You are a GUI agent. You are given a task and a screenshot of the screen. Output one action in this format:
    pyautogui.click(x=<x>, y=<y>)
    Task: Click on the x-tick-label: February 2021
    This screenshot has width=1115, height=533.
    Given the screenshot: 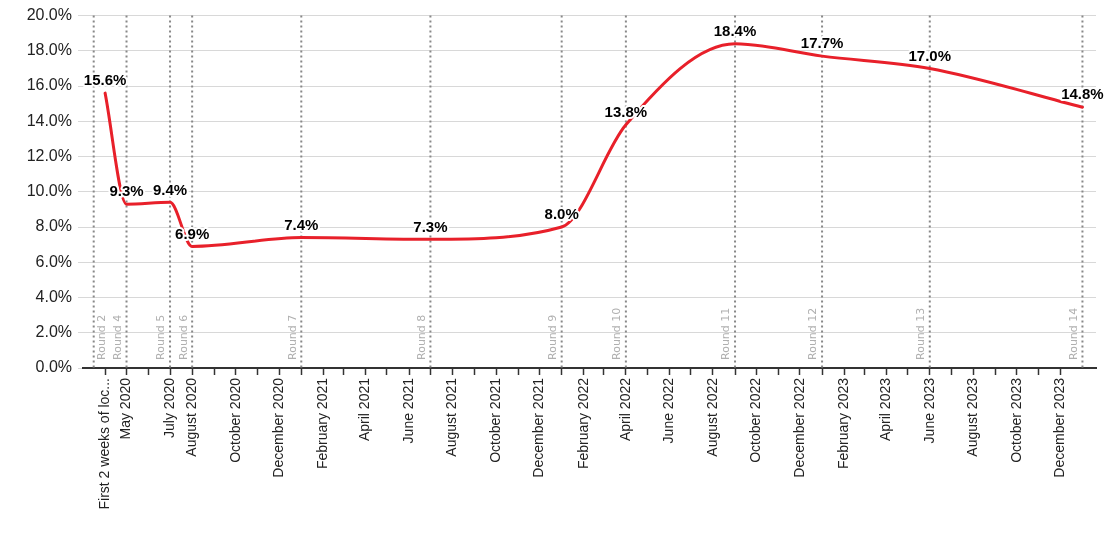 What is the action you would take?
    pyautogui.click(x=322, y=423)
    